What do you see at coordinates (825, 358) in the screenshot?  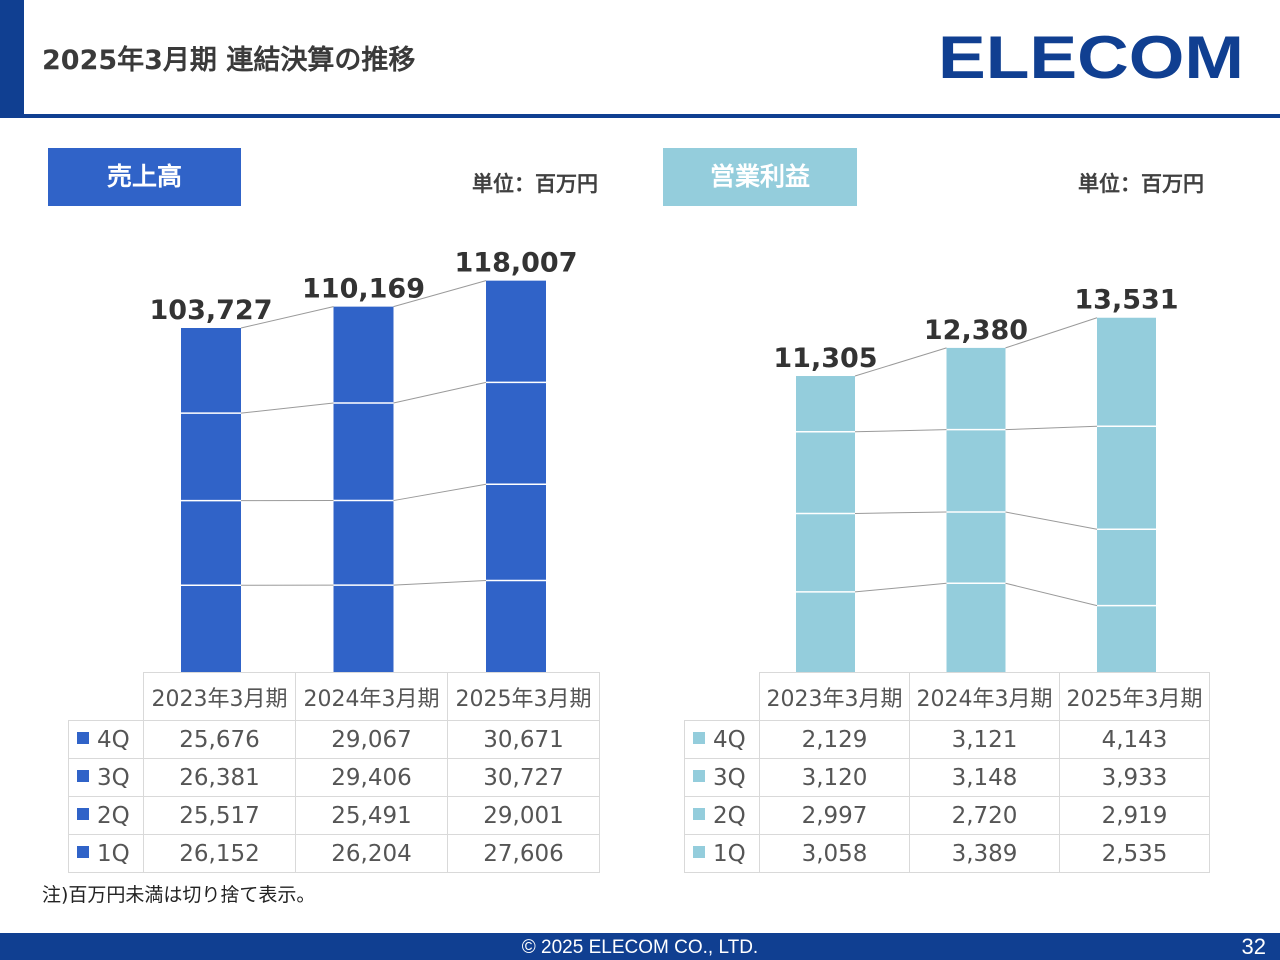 I see `total-label: 11,305` at bounding box center [825, 358].